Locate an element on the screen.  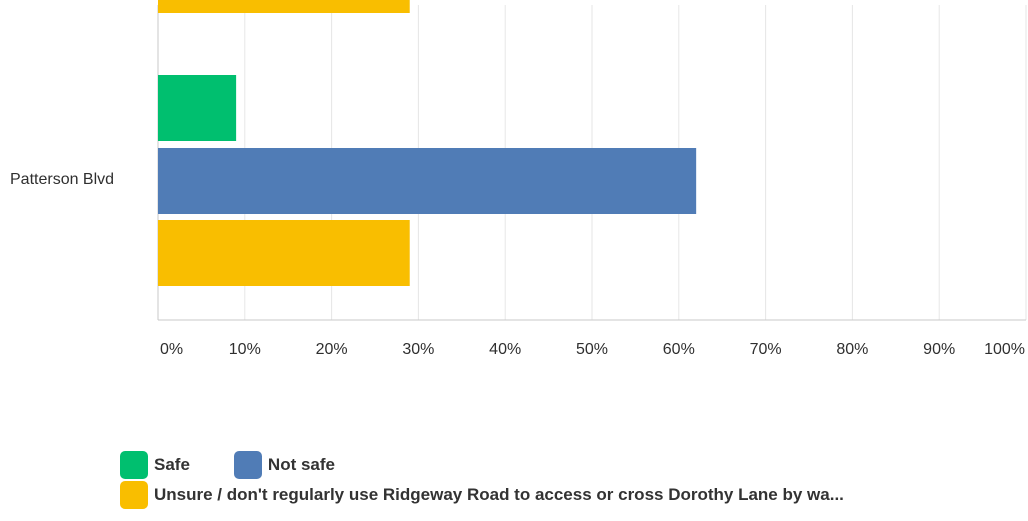
legend-item-safe: Safe is located at coordinates (155, 465).